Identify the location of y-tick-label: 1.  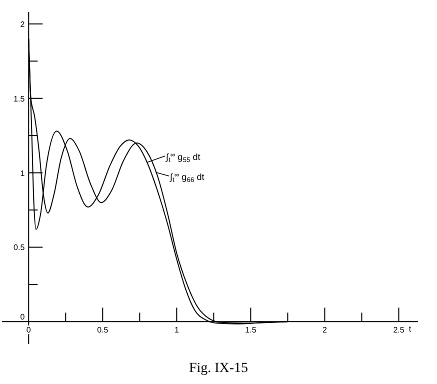
(23, 173).